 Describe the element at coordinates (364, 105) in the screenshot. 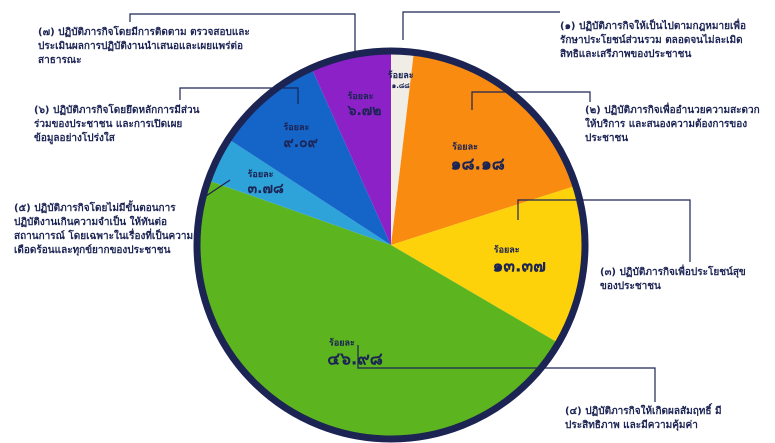

I see `value-label: ร้อยละ ๖.๗๒` at that location.